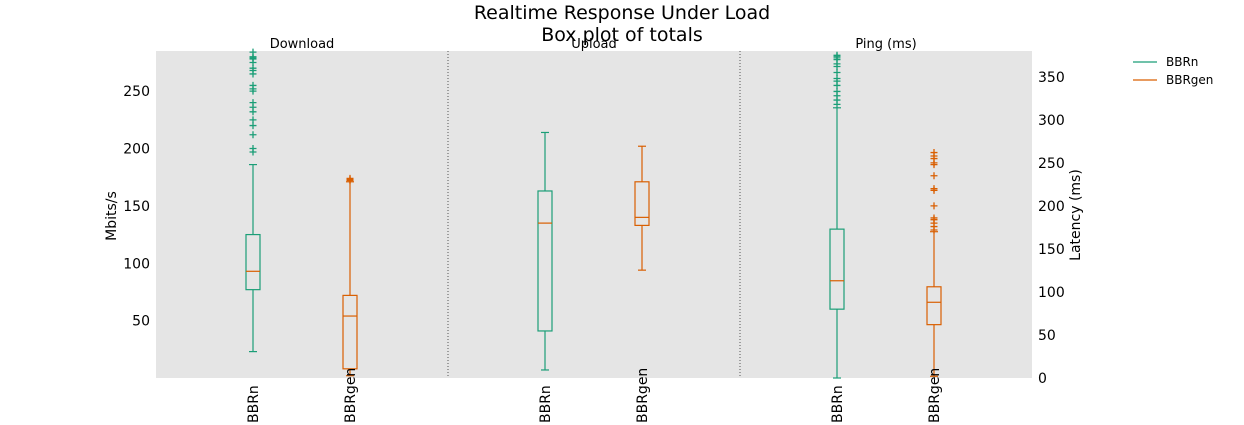 The height and width of the screenshot is (425, 1244). I want to click on panel-title: Upload, so click(594, 44).